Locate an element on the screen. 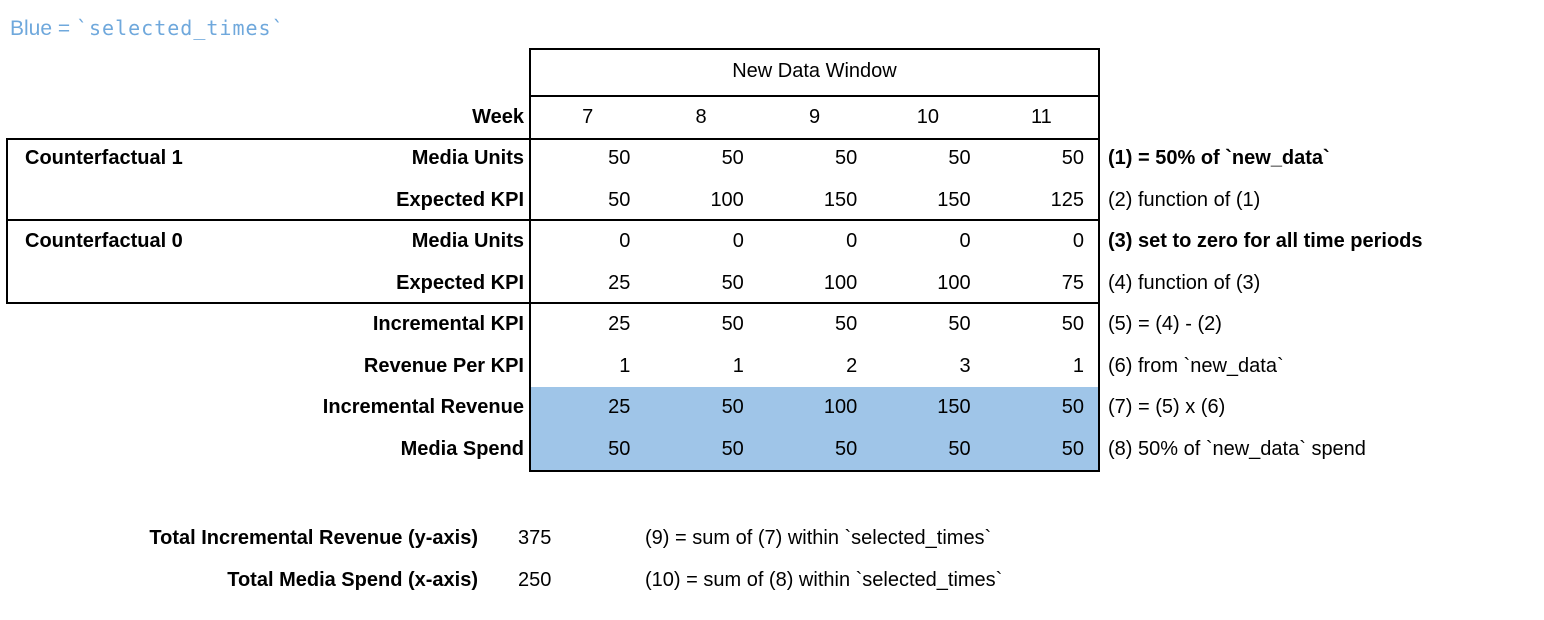 This screenshot has width=1544, height=620. legend-blue-note: Blue = `selected_times` is located at coordinates (147, 28).